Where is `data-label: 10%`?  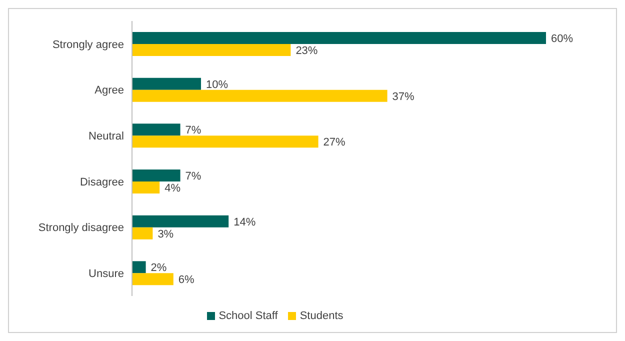 data-label: 10% is located at coordinates (217, 84).